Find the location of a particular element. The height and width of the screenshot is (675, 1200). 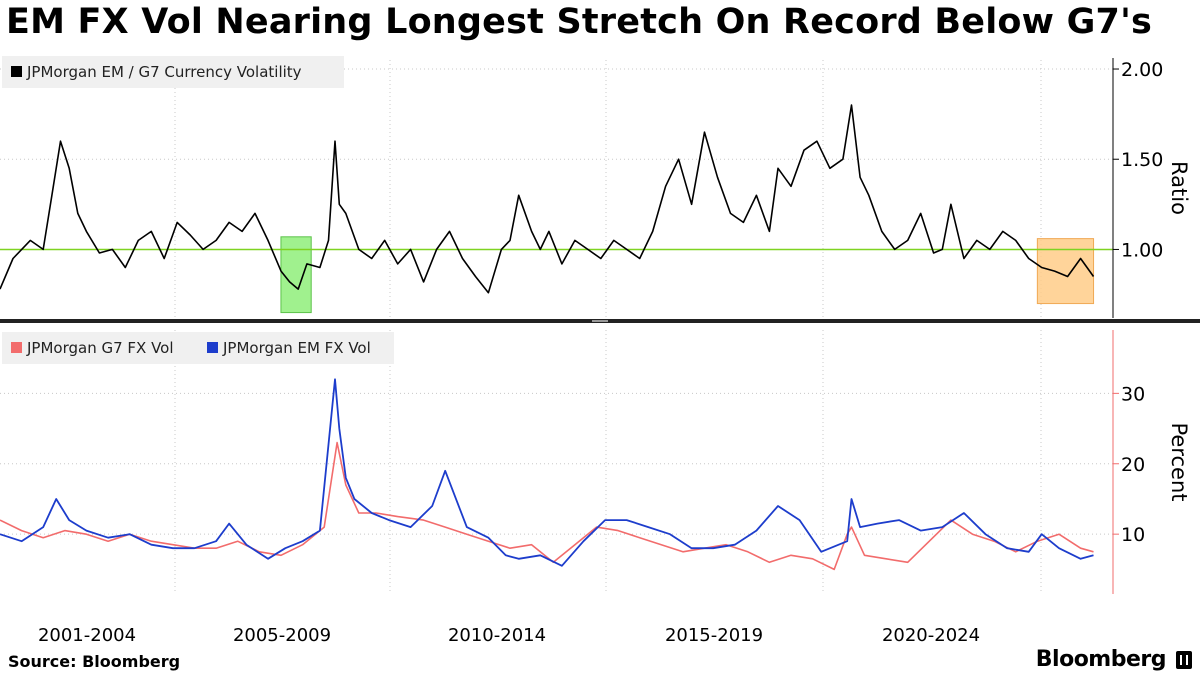

legend-label-g7: JPMorgan G7 FX Vol is located at coordinates (100, 348).